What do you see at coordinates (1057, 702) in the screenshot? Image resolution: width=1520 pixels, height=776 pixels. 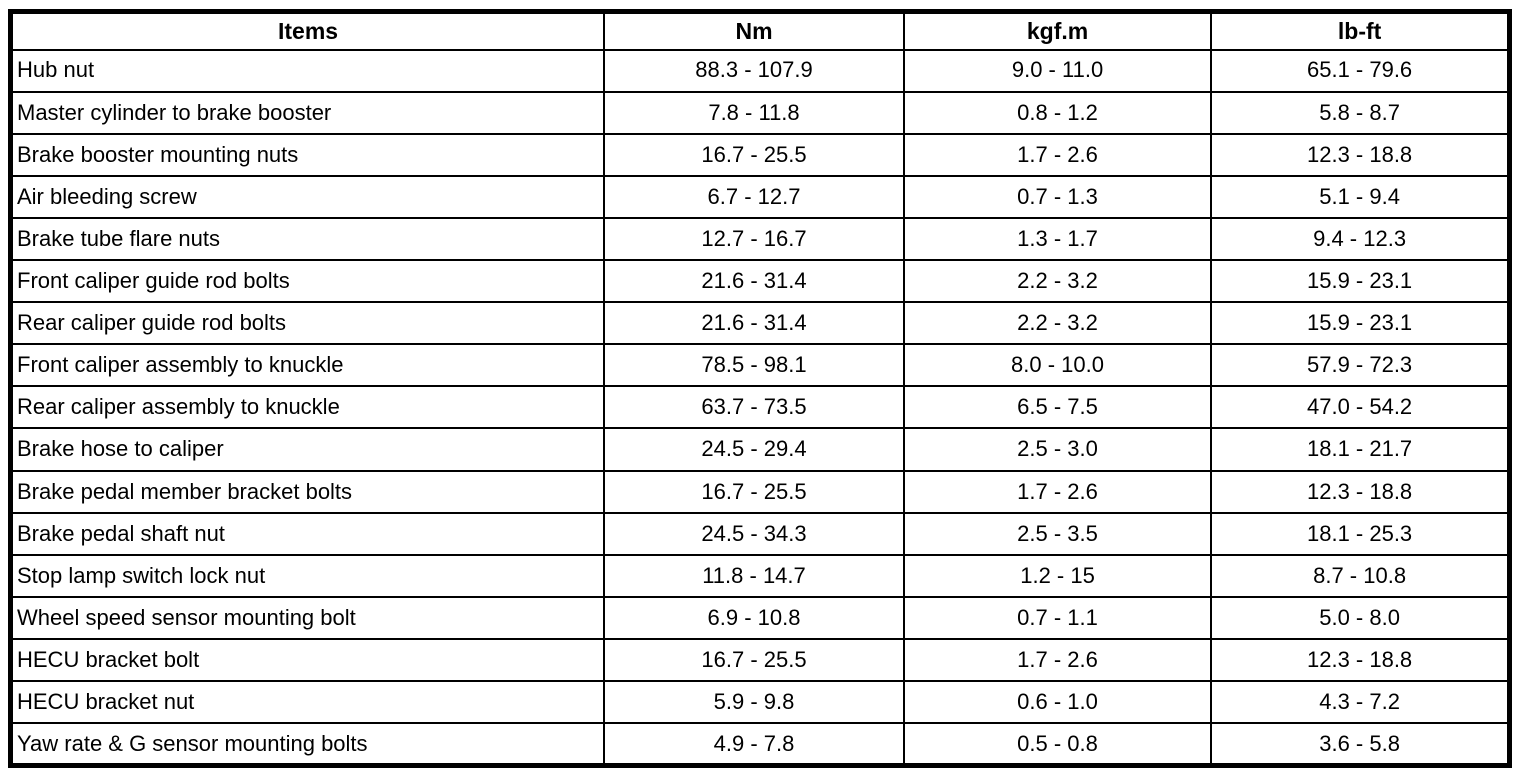 I see `kgfm-cell: 0.6 - 1.0` at bounding box center [1057, 702].